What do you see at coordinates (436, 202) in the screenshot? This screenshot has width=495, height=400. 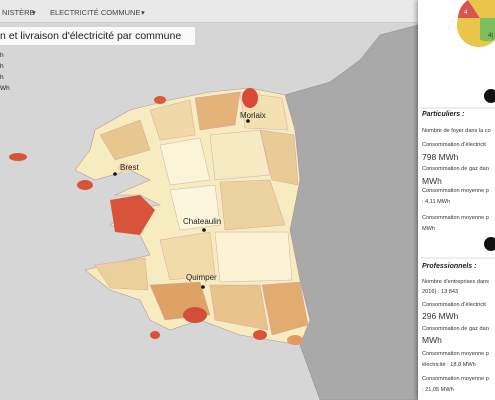 I see `info-line: : 4,11 MWh` at bounding box center [436, 202].